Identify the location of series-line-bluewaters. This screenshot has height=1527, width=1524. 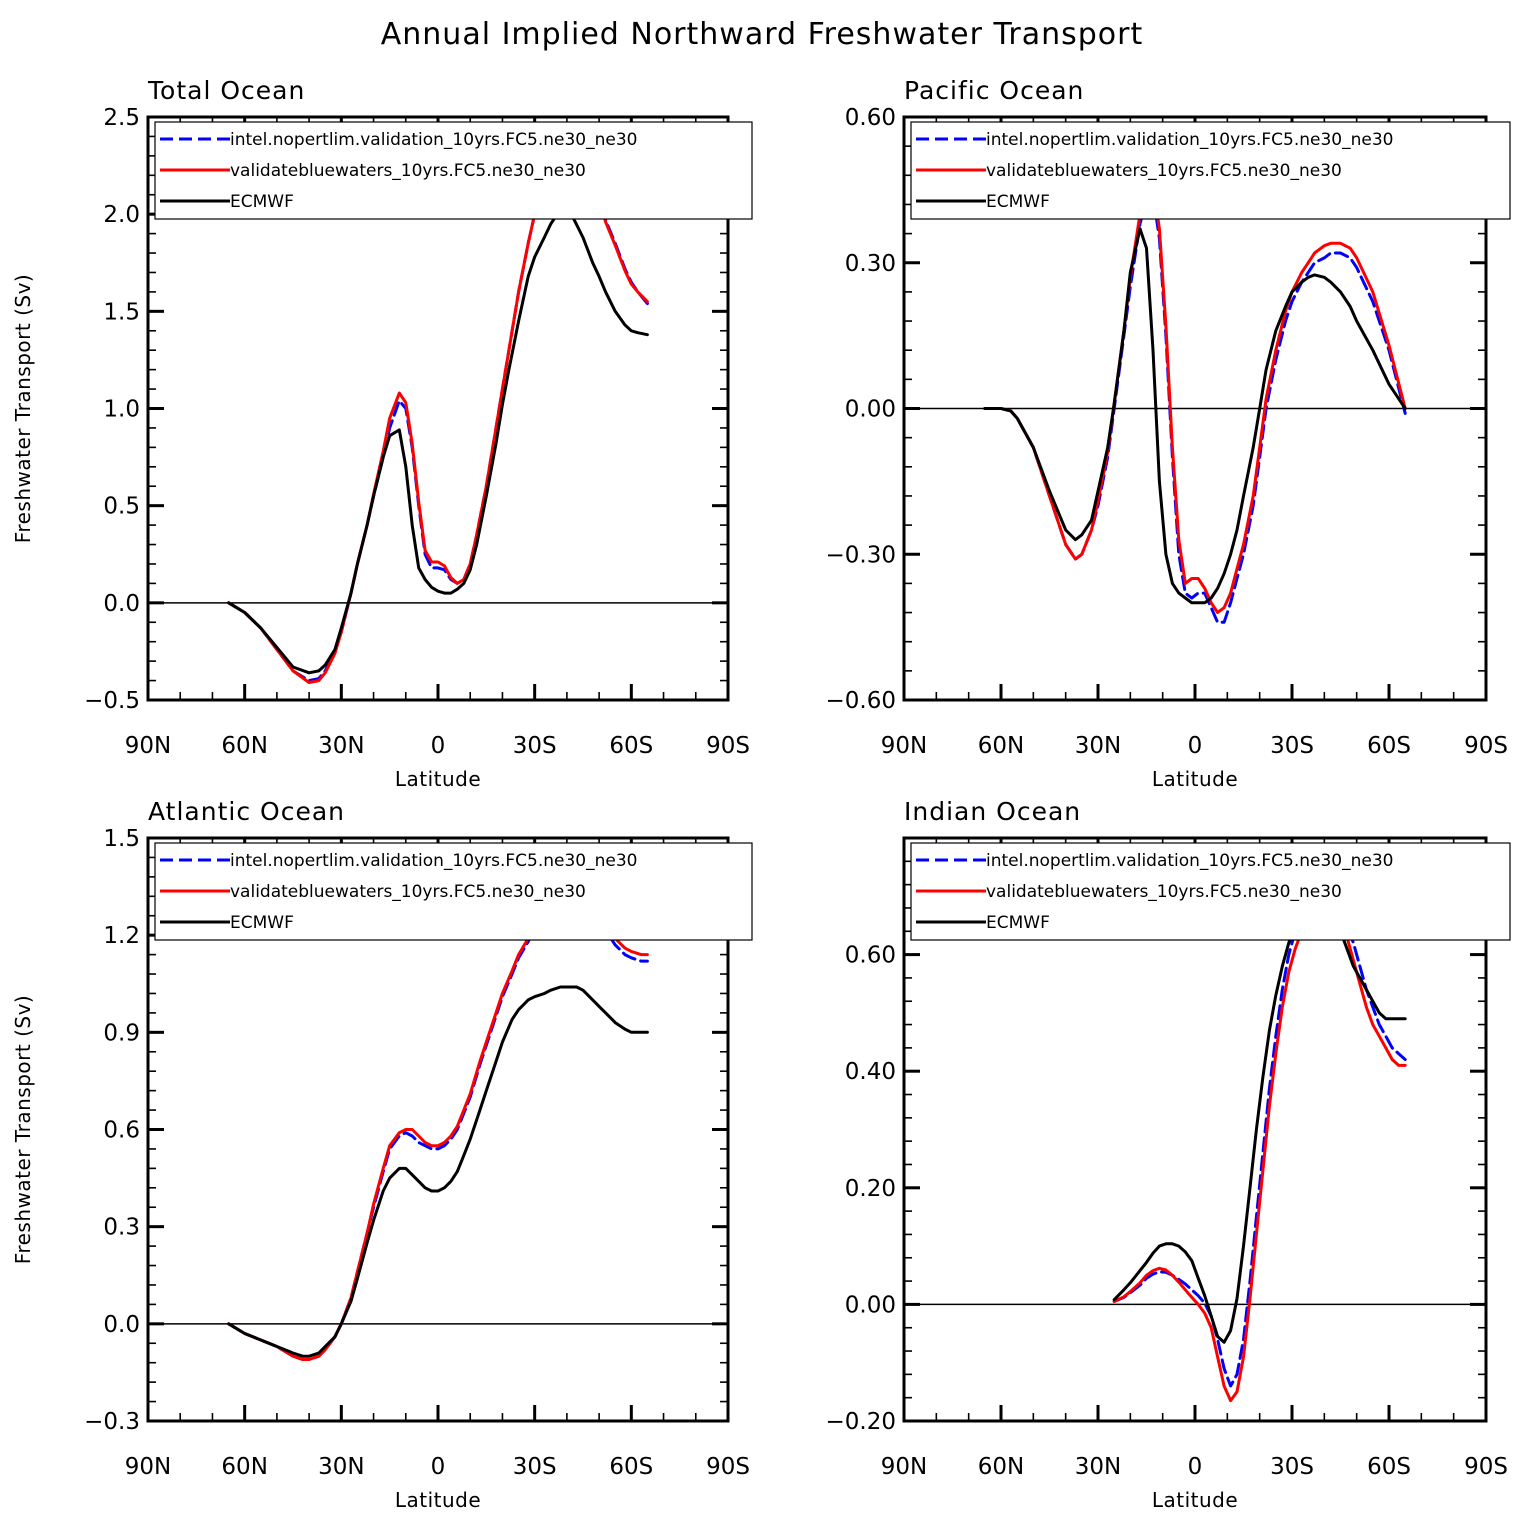
(1195, 398).